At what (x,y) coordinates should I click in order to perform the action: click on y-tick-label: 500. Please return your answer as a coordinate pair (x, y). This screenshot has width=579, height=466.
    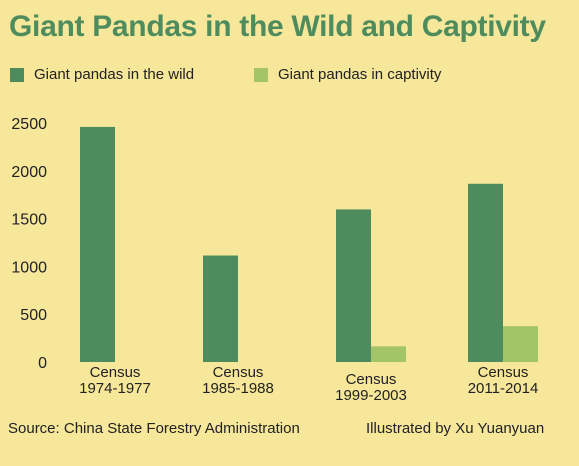
    Looking at the image, I should click on (33, 315).